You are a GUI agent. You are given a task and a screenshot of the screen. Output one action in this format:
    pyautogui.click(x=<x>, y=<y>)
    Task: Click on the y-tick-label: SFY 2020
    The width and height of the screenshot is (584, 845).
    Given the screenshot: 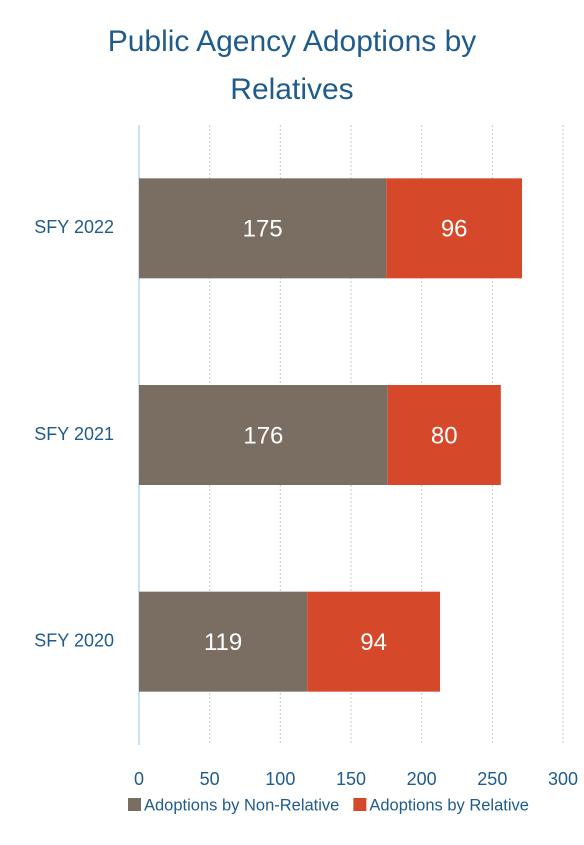 What is the action you would take?
    pyautogui.click(x=74, y=640)
    